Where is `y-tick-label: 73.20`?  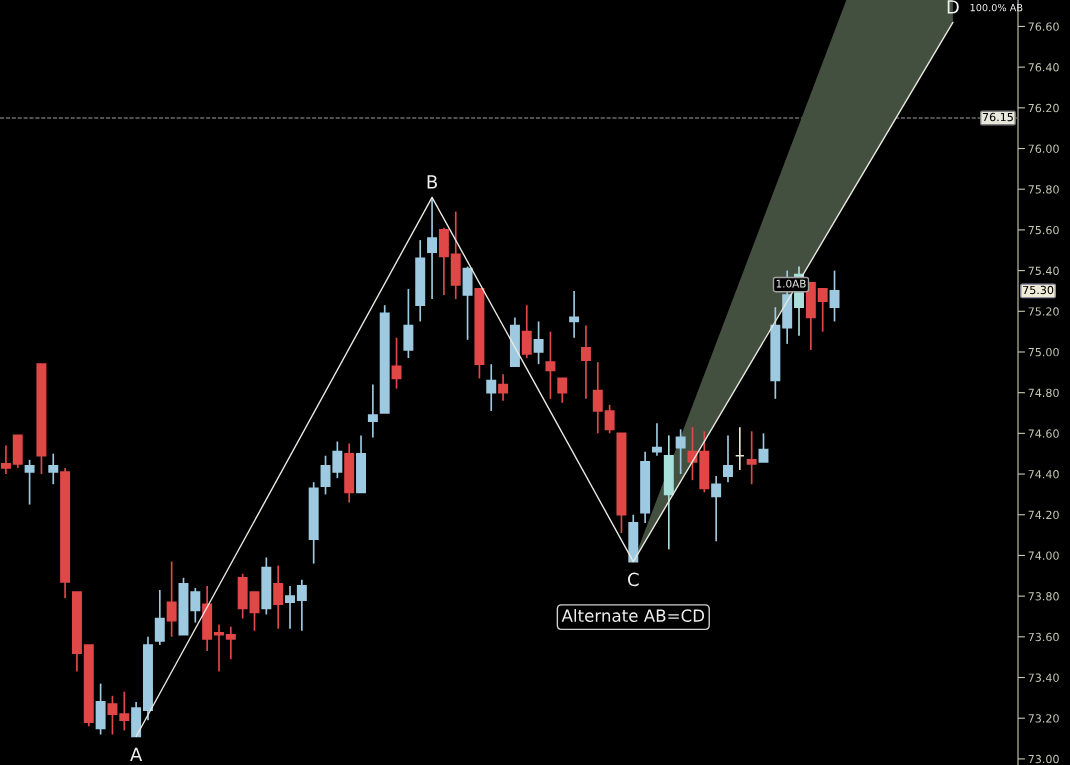 y-tick-label: 73.20 is located at coordinates (1043, 718).